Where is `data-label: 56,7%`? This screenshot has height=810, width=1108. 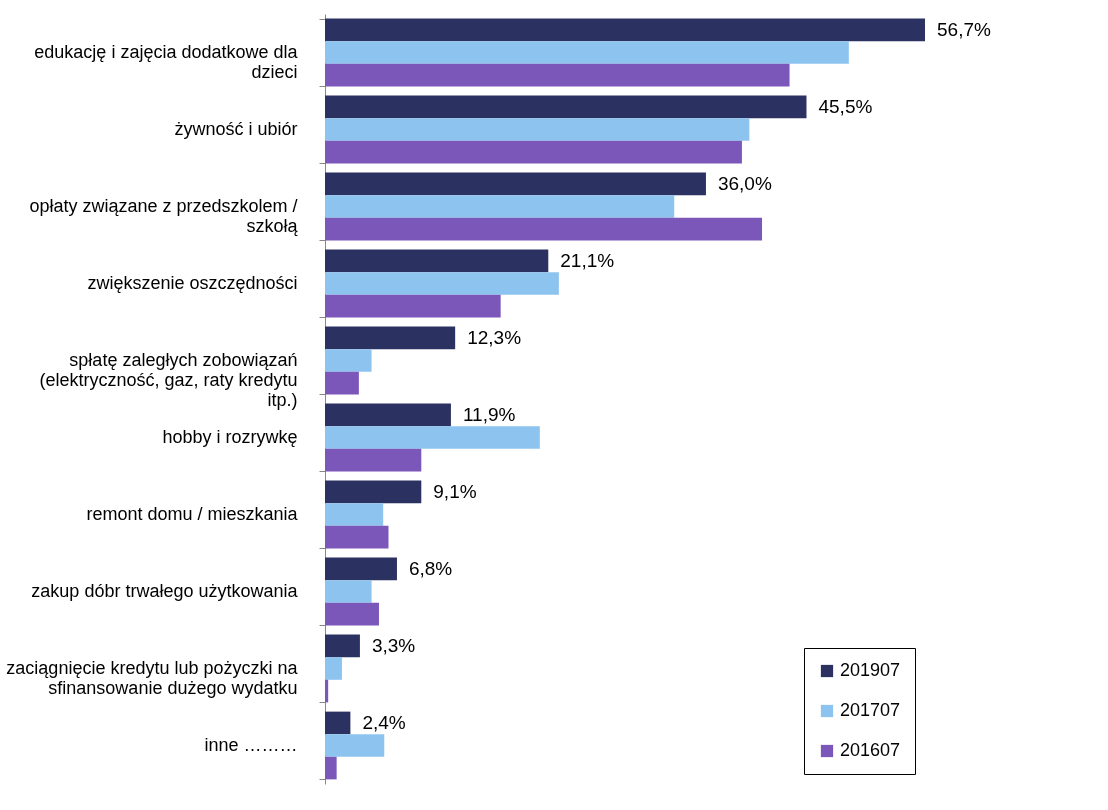
data-label: 56,7% is located at coordinates (964, 29).